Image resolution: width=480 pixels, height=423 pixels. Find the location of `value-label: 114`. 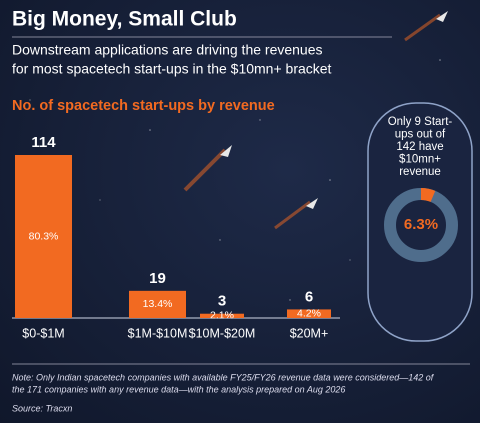

value-label: 114 is located at coordinates (43, 142).